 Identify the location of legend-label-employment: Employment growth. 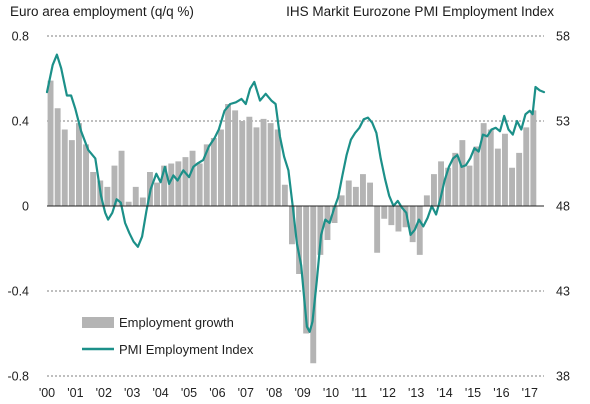
(176, 322).